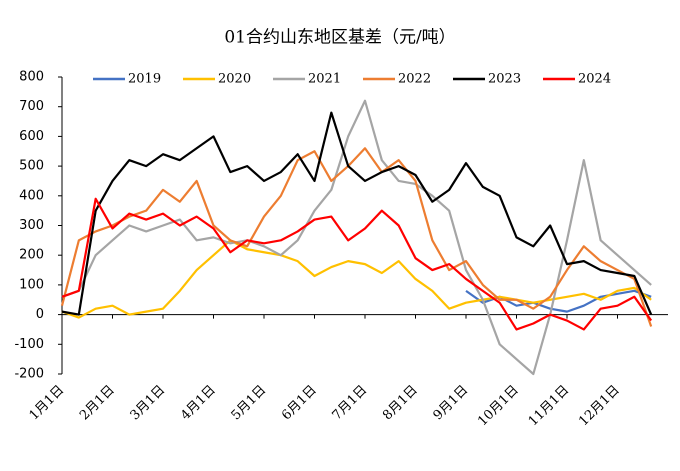  What do you see at coordinates (31, 255) in the screenshot?
I see `y-tick-label: 200` at bounding box center [31, 255].